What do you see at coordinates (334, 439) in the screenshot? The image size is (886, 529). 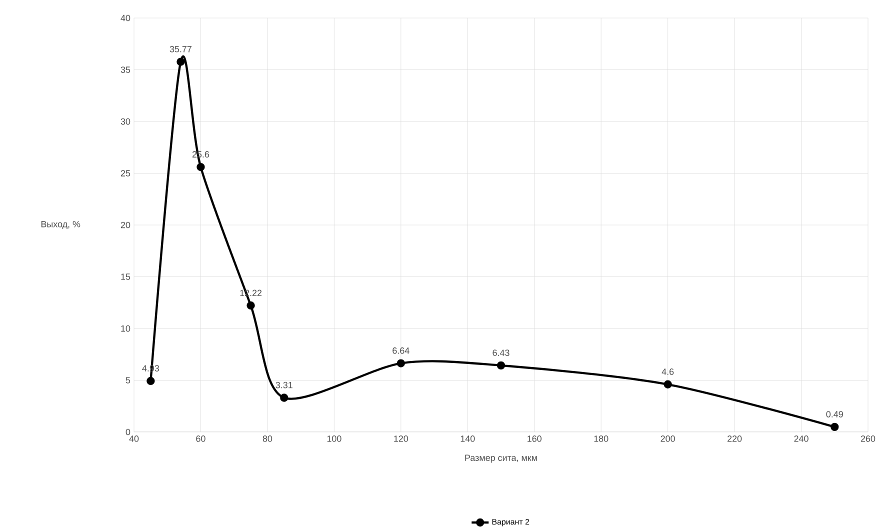 I see `x-tick-label: 100` at bounding box center [334, 439].